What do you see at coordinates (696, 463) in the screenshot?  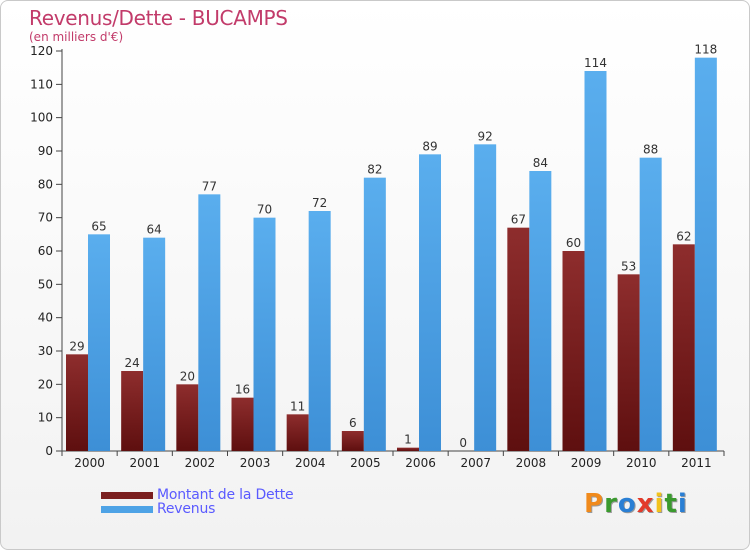 I see `x-tick-label: 2011` at bounding box center [696, 463].